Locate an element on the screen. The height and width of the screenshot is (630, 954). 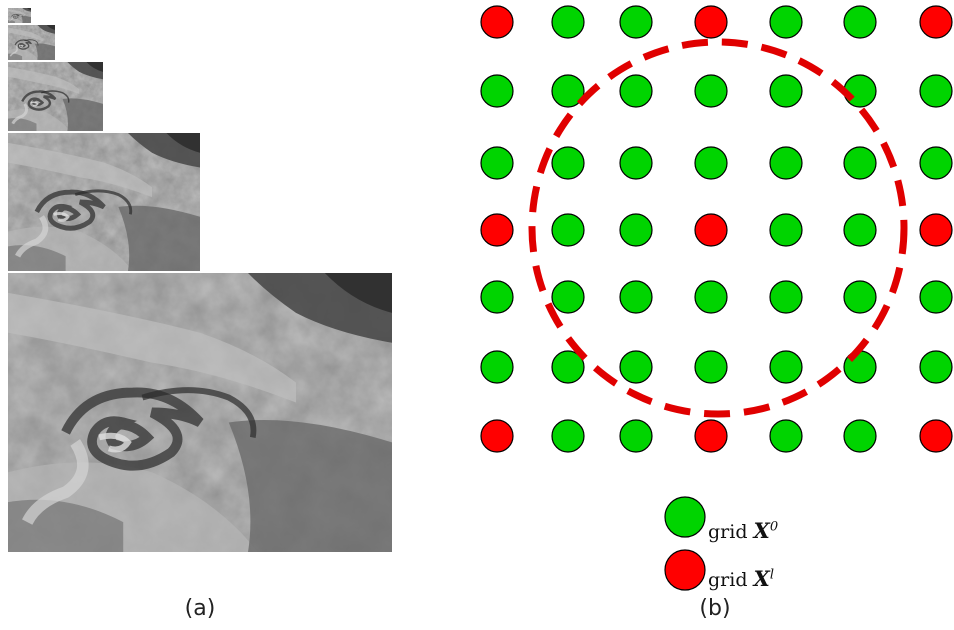
grid-dot-x0-r2-c0 is located at coordinates (497, 163).